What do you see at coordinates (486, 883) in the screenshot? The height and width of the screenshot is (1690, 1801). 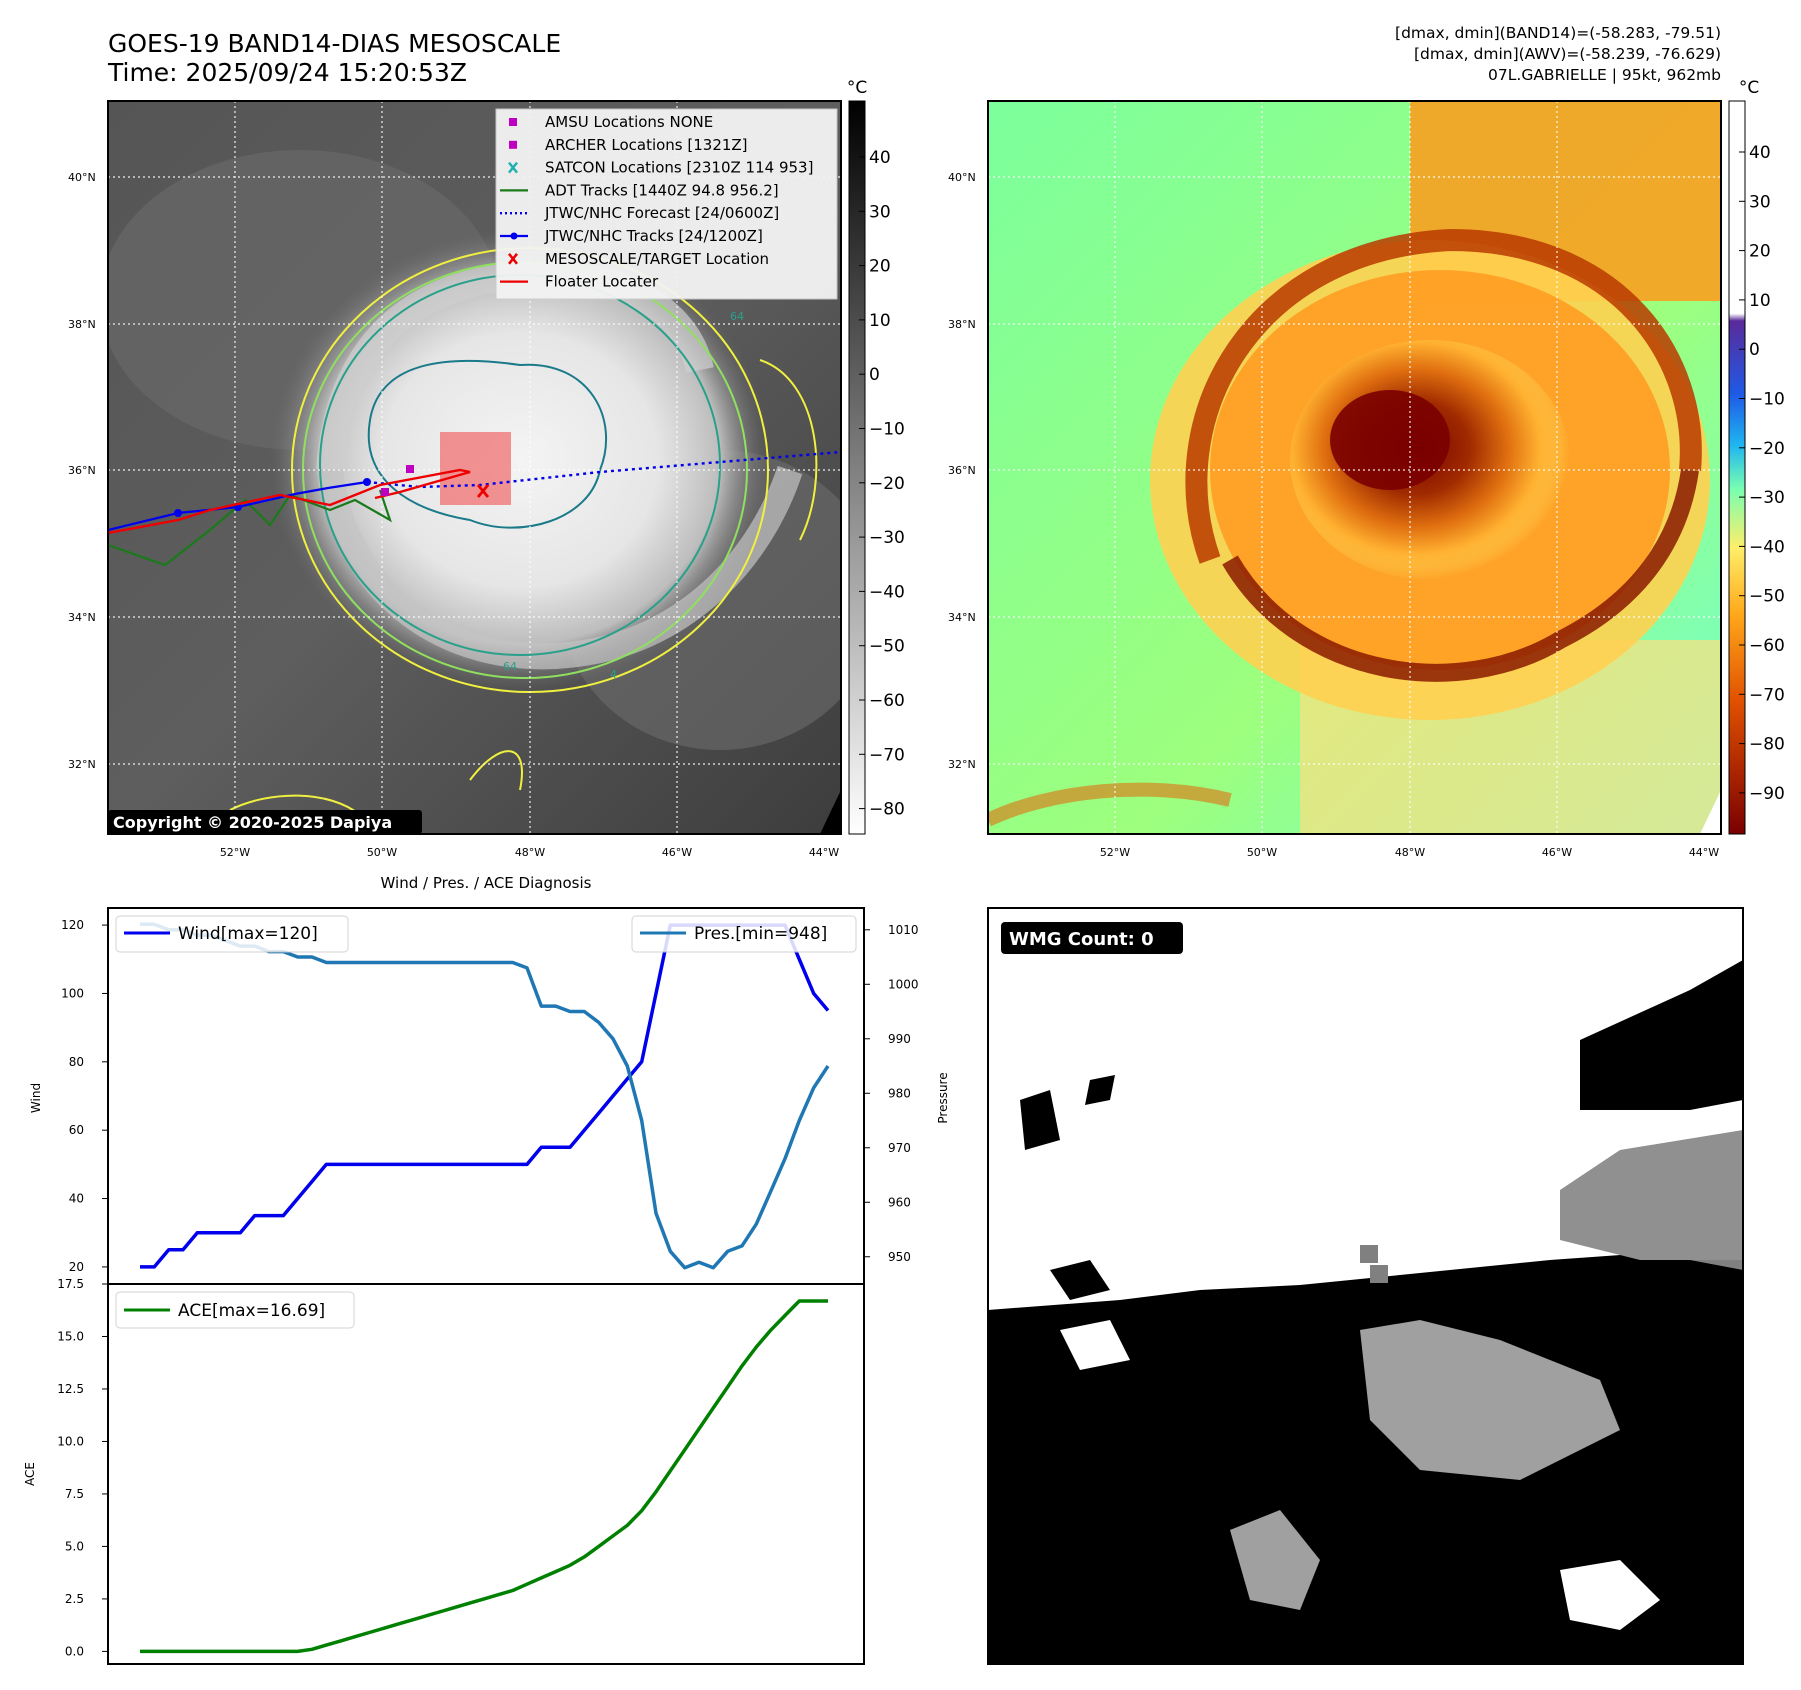 I see `diagnosis-title: Wind / Pres. / ACE Diagnosis` at bounding box center [486, 883].